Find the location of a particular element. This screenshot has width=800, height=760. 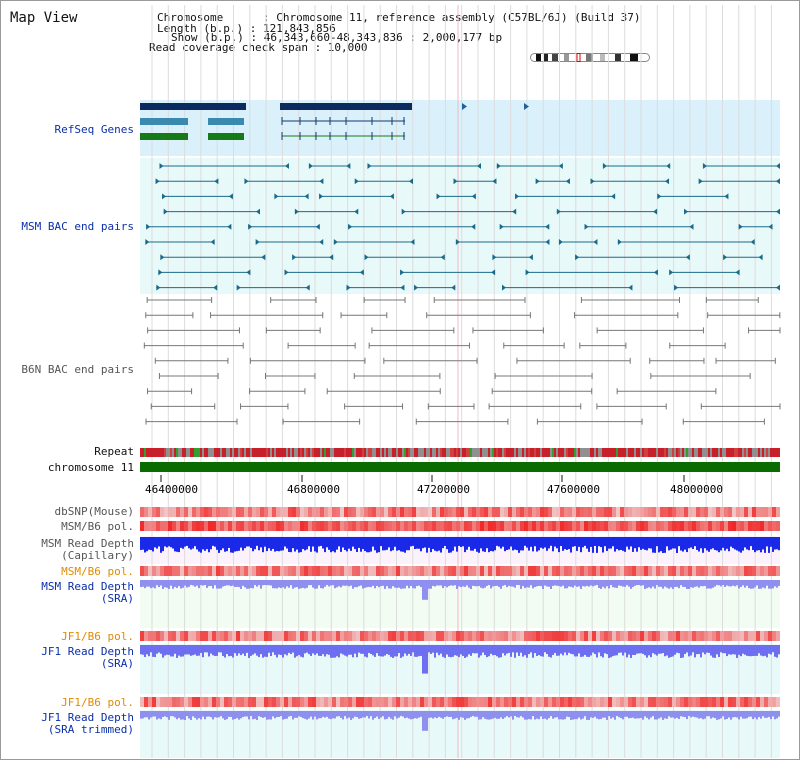

track-label-msm-depth-sra: MSM Read Depth is located at coordinates (87, 586).